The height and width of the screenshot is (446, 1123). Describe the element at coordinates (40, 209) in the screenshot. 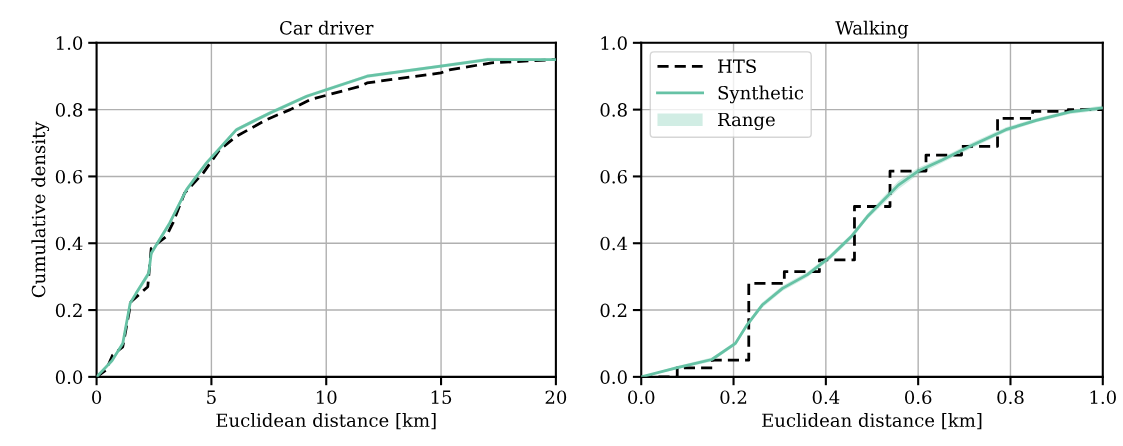

I see `y-axis-title: Cumulative density` at that location.